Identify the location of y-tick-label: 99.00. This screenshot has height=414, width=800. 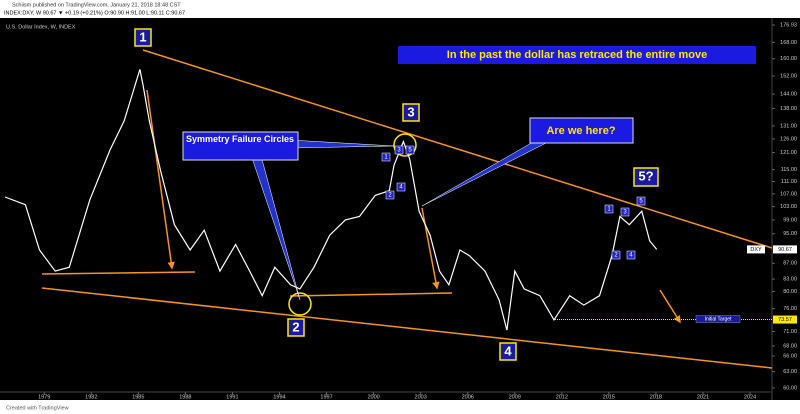
(790, 220).